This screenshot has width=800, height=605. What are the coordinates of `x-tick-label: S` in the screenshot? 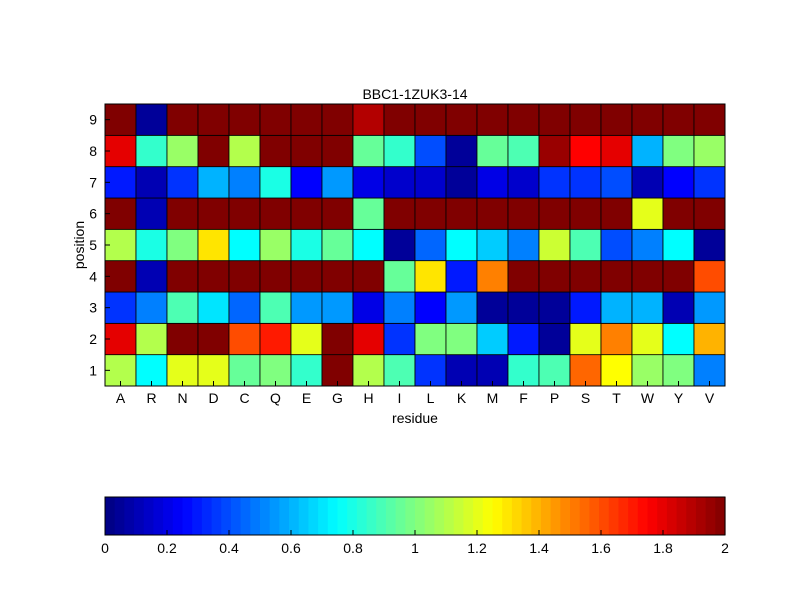 It's located at (585, 398).